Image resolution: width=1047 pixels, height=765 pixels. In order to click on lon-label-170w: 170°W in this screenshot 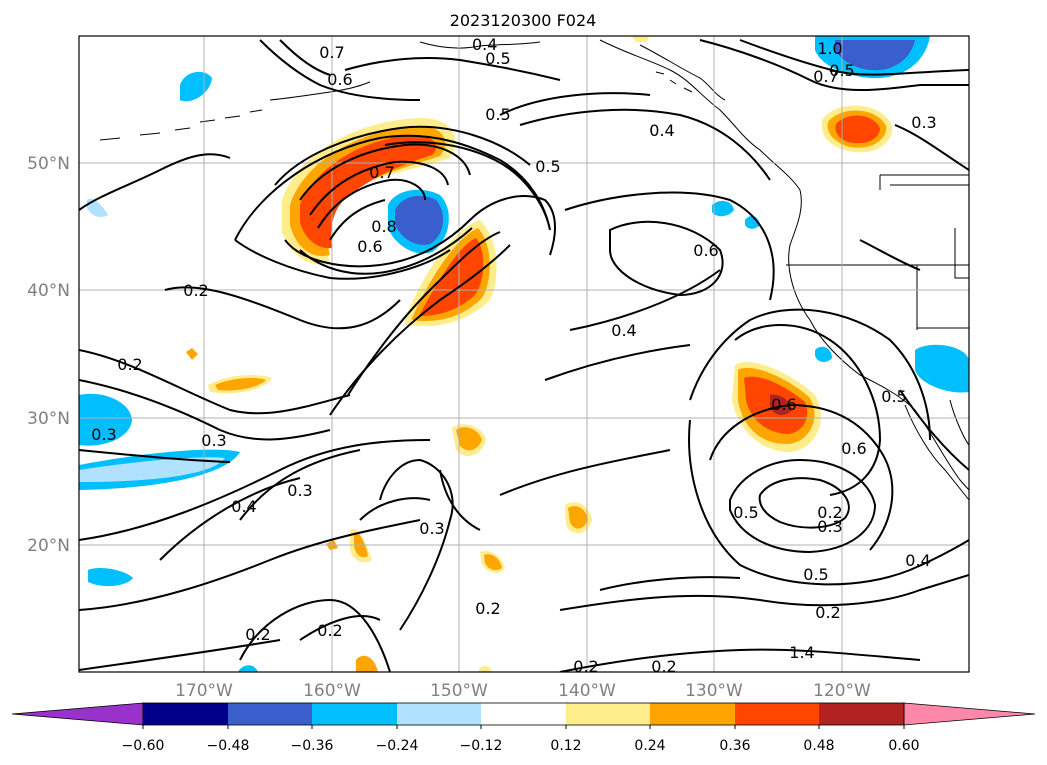, I will do `click(204, 691)`.